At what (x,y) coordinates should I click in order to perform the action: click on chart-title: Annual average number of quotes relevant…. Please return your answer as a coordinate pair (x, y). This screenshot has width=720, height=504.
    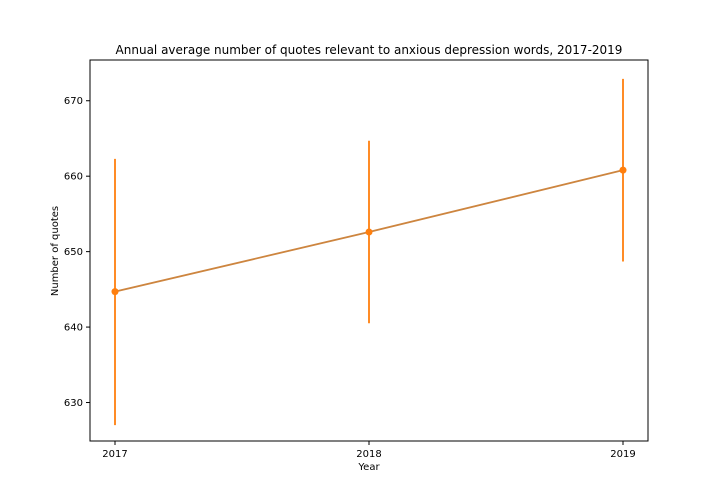
    Looking at the image, I should click on (369, 50).